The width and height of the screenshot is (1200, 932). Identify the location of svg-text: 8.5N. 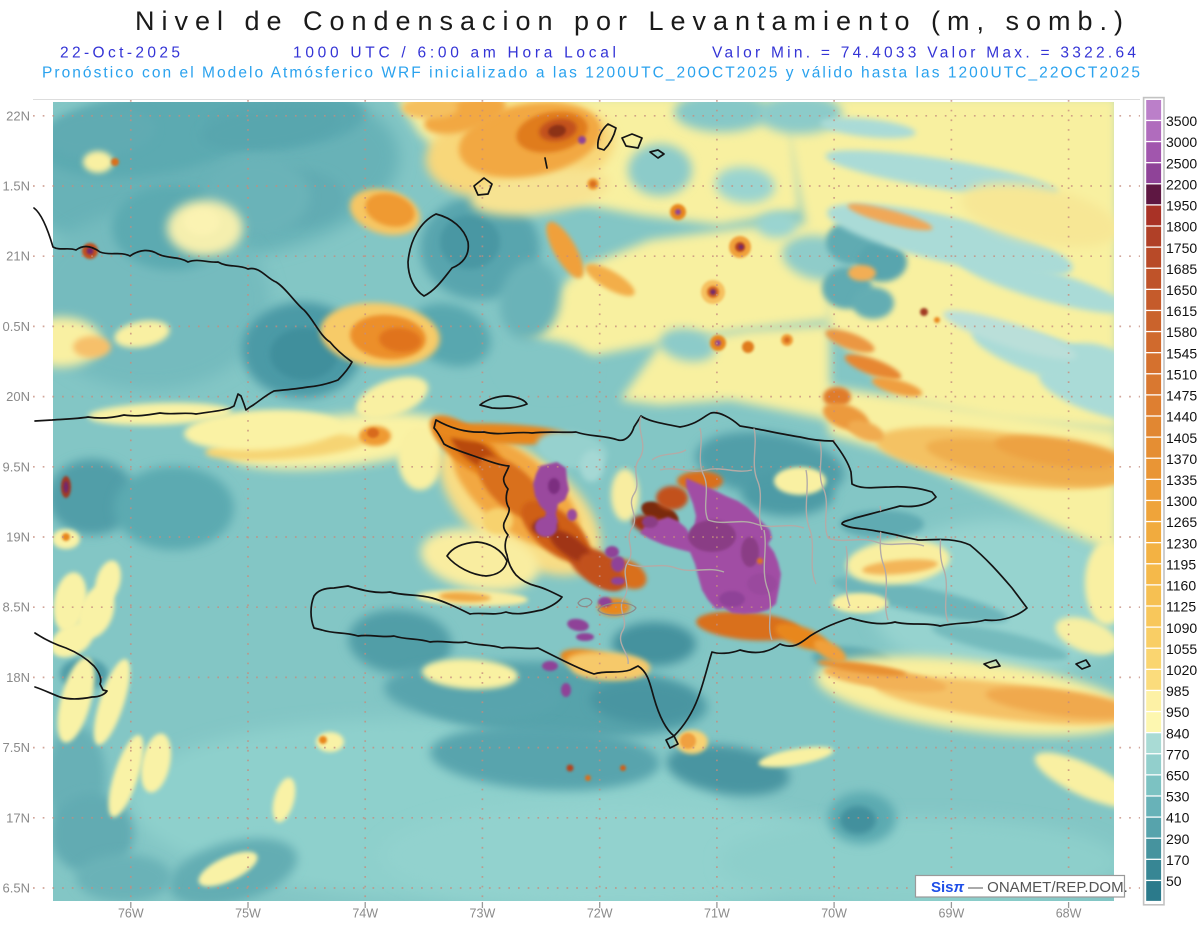
(16, 607).